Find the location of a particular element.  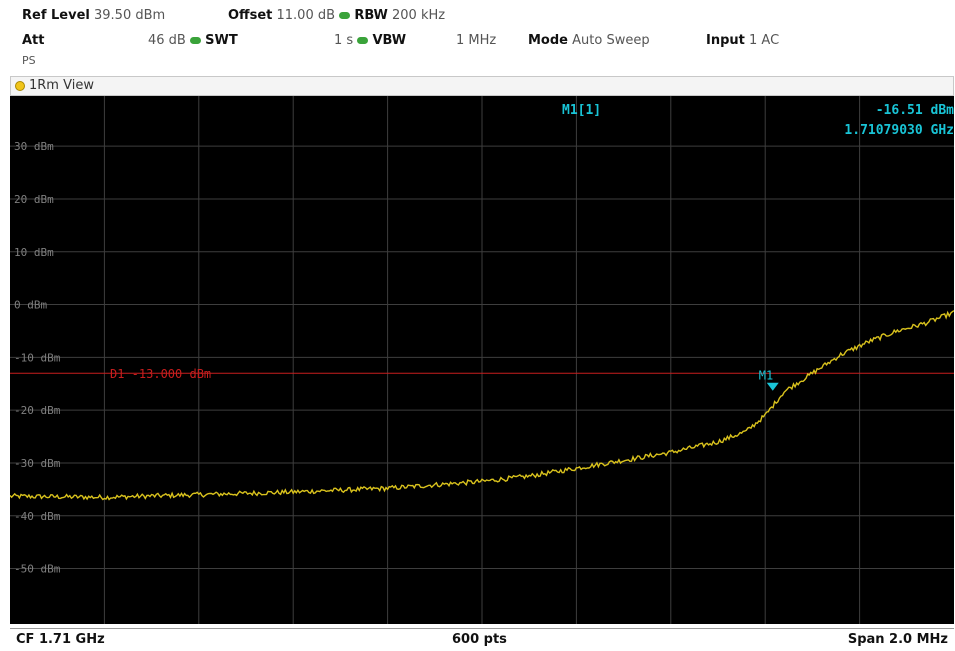

att-value: 46 dB is located at coordinates (167, 40).